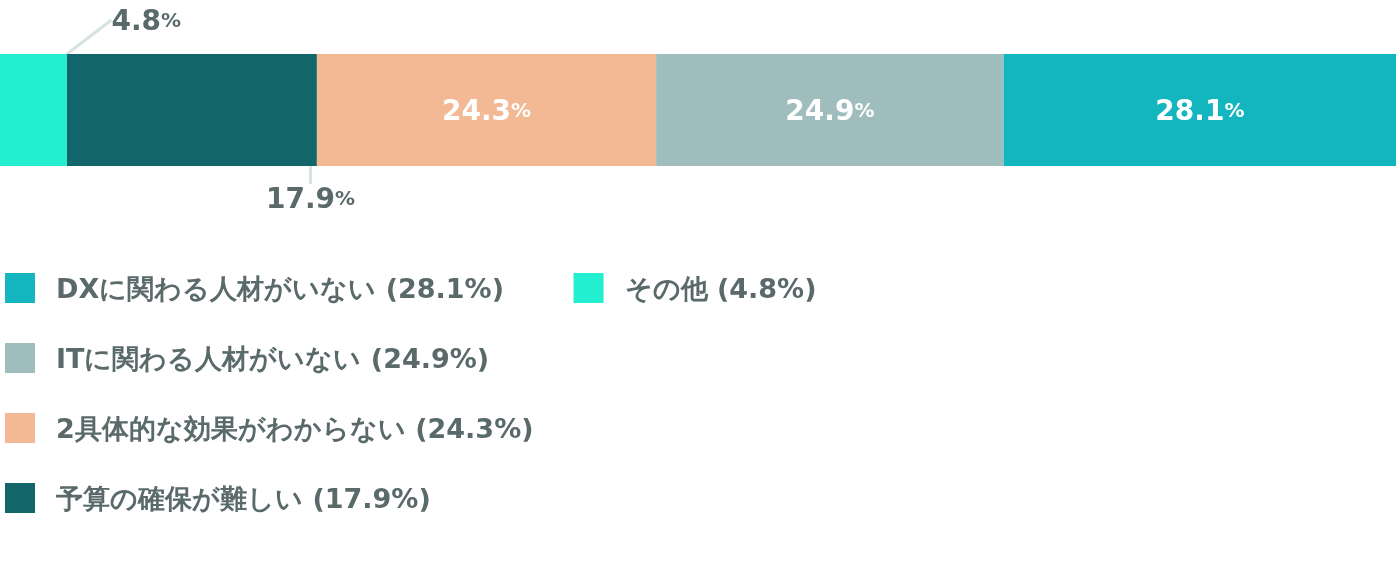  What do you see at coordinates (720, 288) in the screenshot?
I see `legend-label: その他 (4.8%)` at bounding box center [720, 288].